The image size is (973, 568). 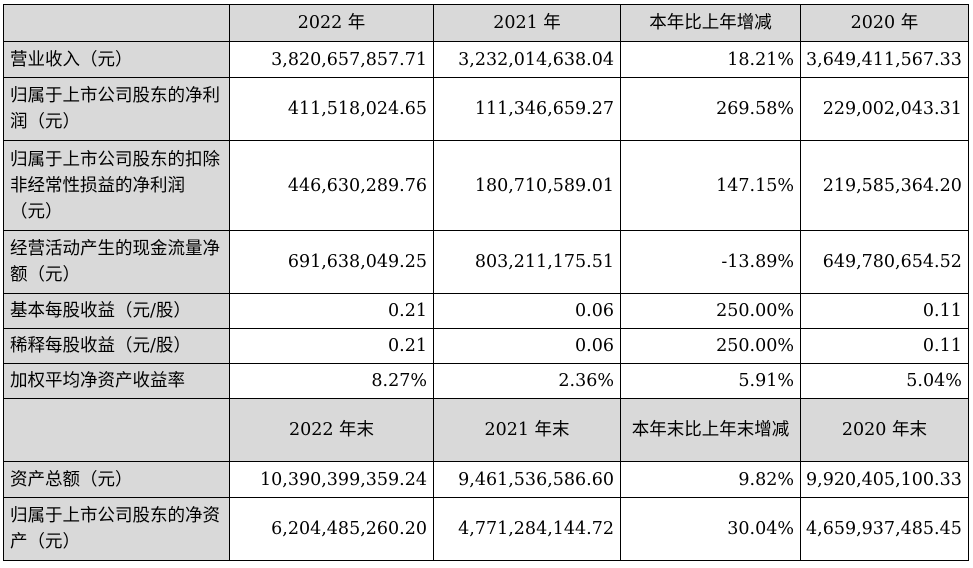 What do you see at coordinates (527, 23) in the screenshot?
I see `header-2021: 2021 年` at bounding box center [527, 23].